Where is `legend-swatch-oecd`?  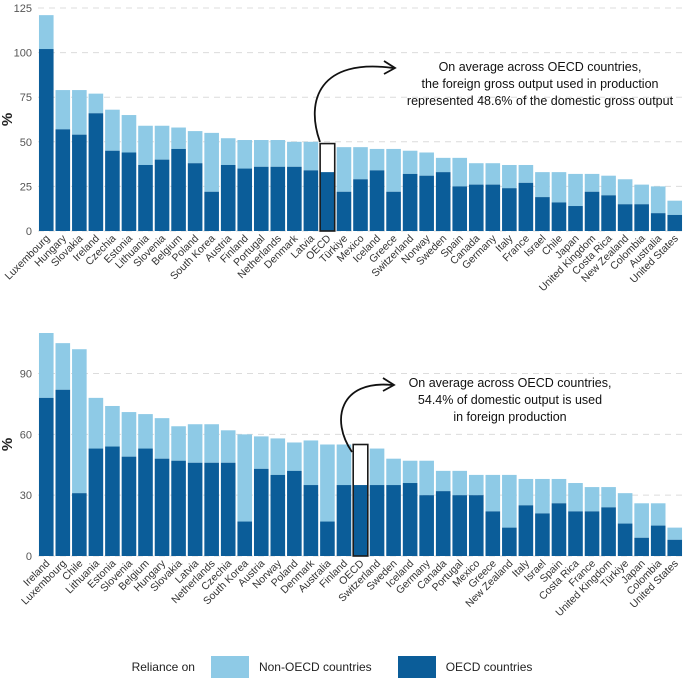 legend-swatch-oecd is located at coordinates (416, 667).